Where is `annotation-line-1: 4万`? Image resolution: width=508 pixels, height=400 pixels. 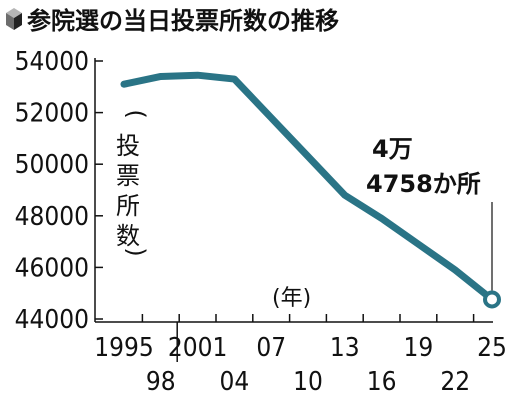 annotation-line-1: 4万 is located at coordinates (392, 149).